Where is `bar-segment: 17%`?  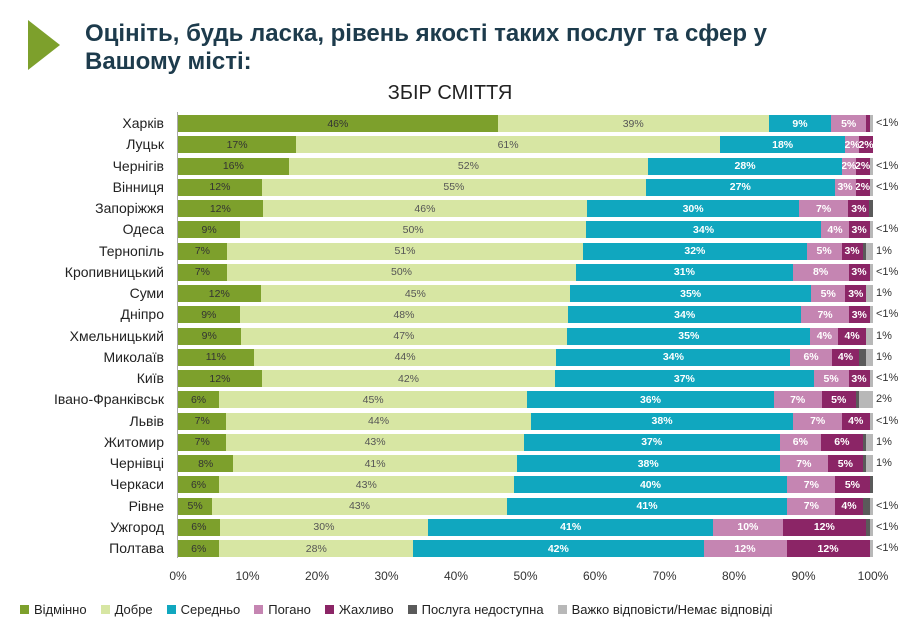
bar-segment: 17% is located at coordinates (237, 145).